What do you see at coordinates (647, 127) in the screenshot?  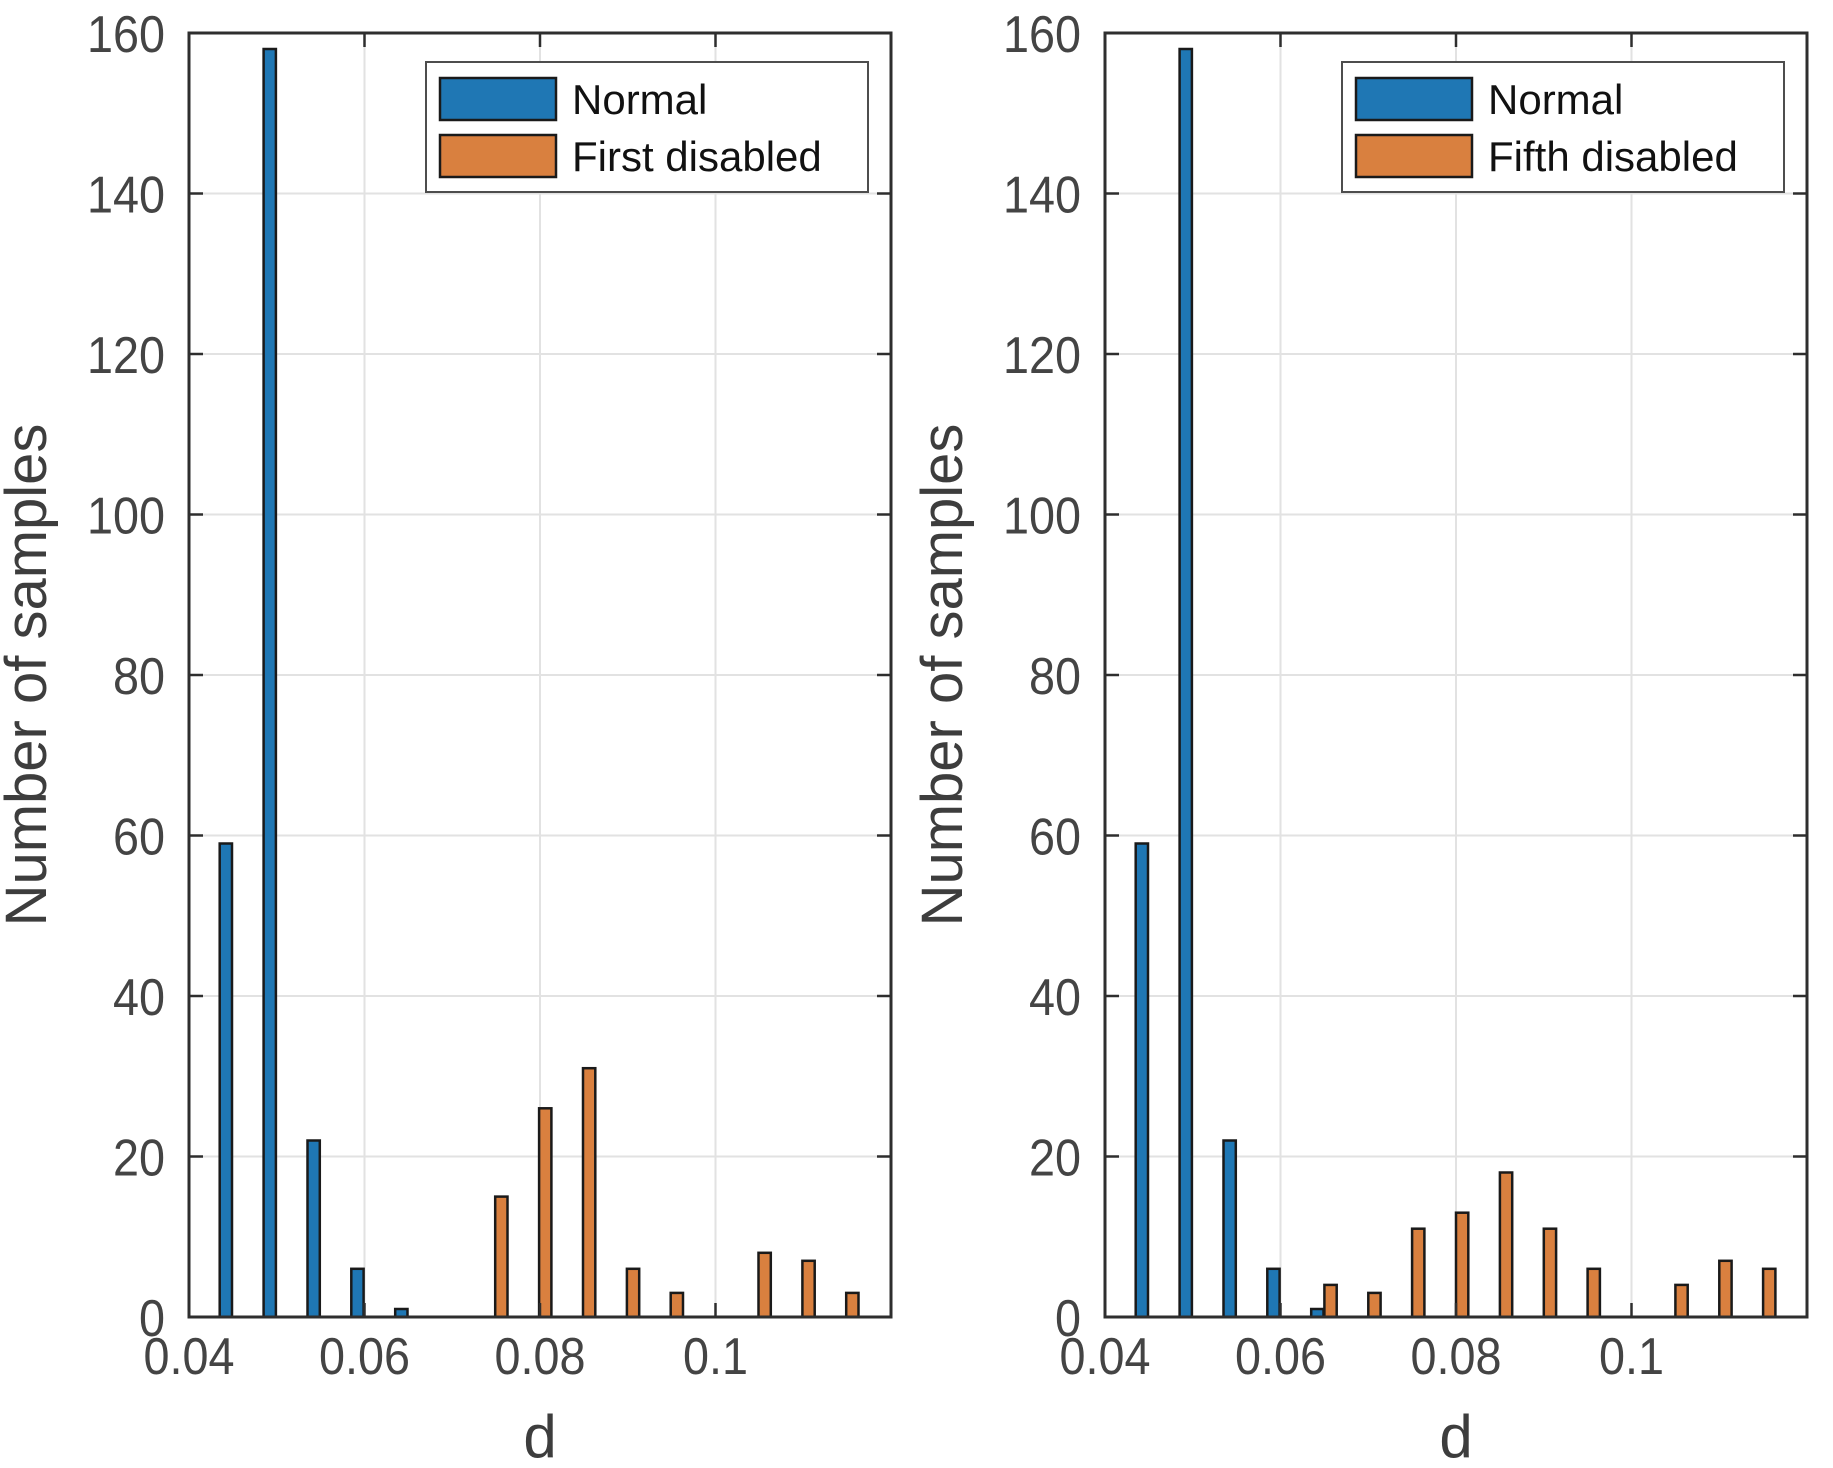 I see `legend: Normal First disabled` at bounding box center [647, 127].